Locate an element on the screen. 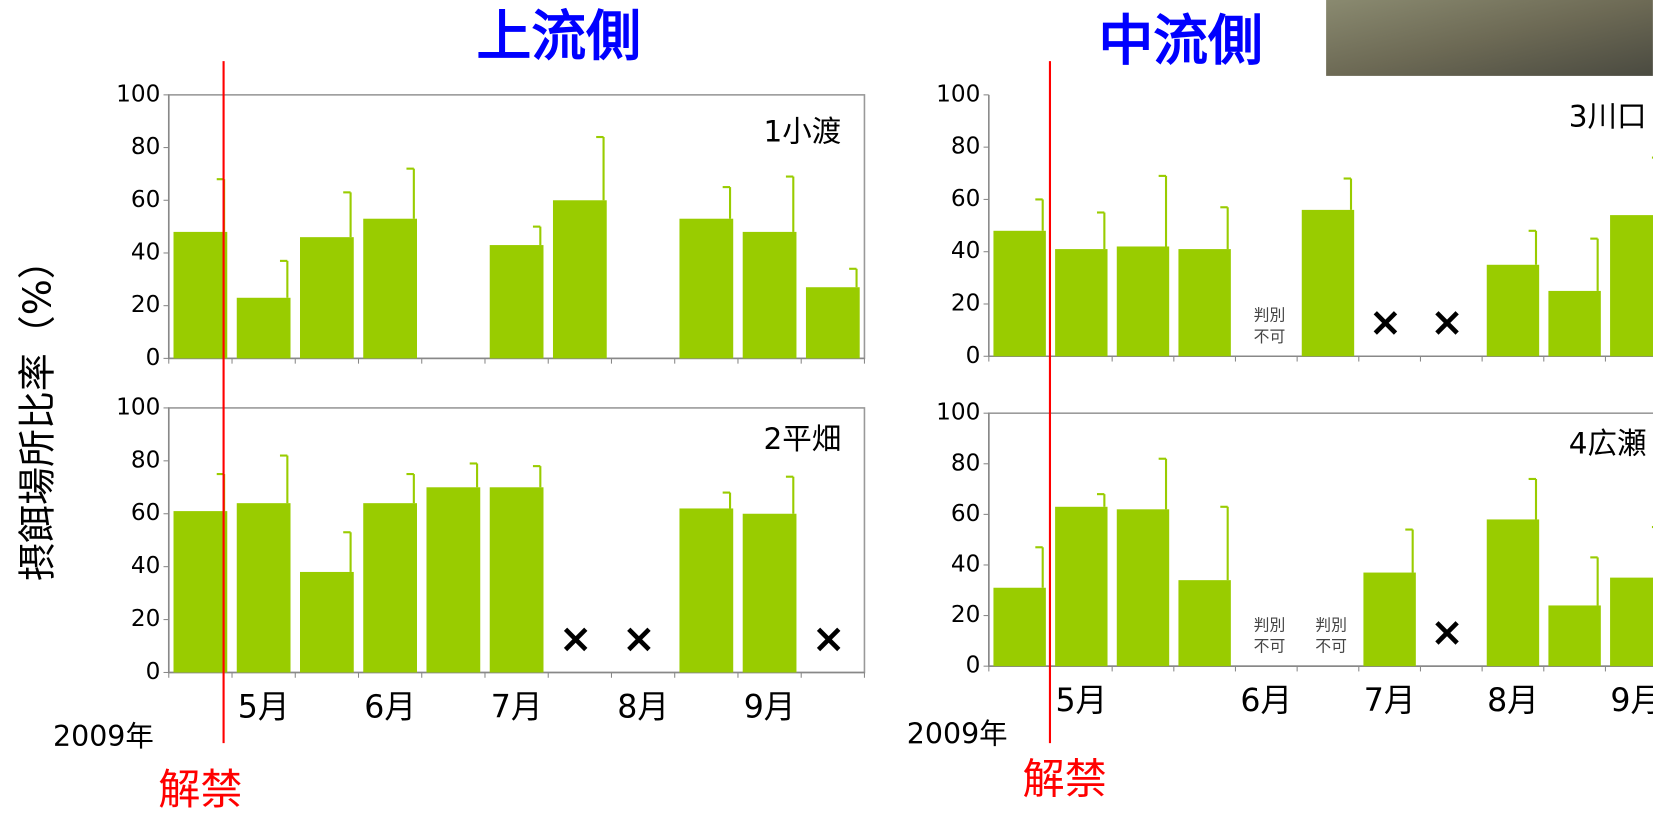 This screenshot has width=1653, height=819. chart-title: 2平畑 is located at coordinates (802, 439).